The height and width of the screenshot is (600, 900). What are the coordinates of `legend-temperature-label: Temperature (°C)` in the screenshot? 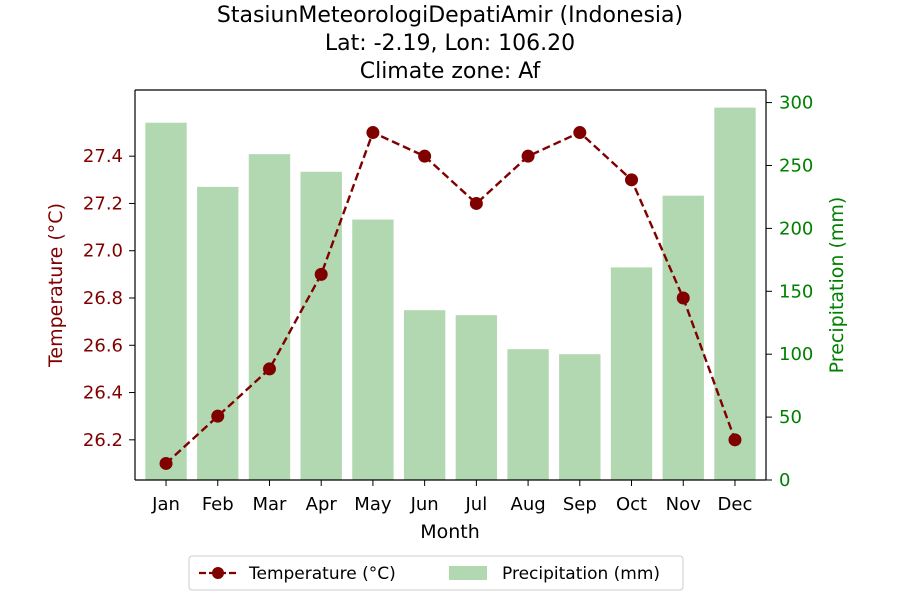 It's located at (322, 574).